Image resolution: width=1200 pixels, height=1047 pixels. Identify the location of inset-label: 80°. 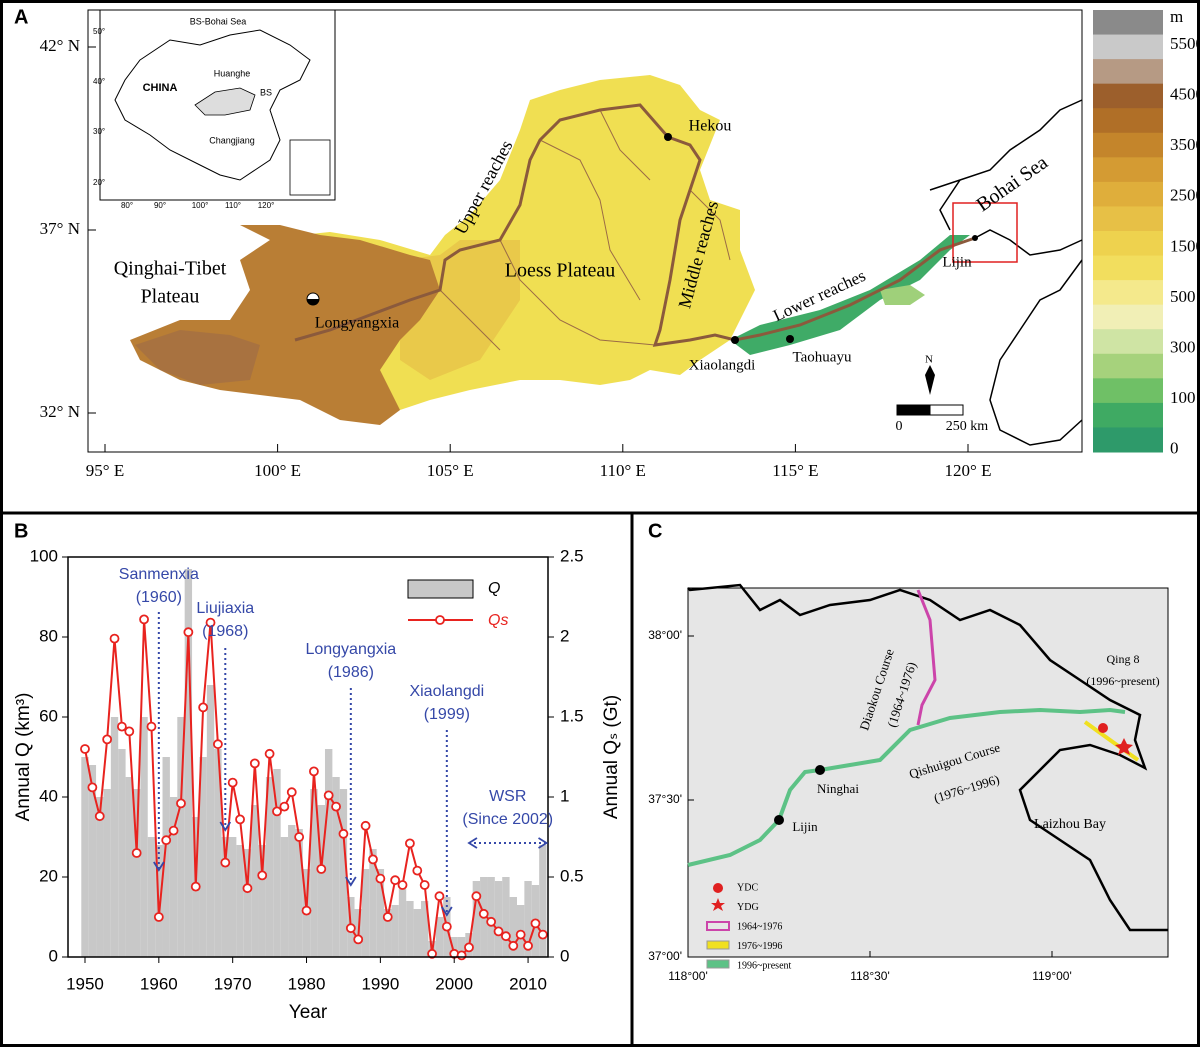
(127, 205).